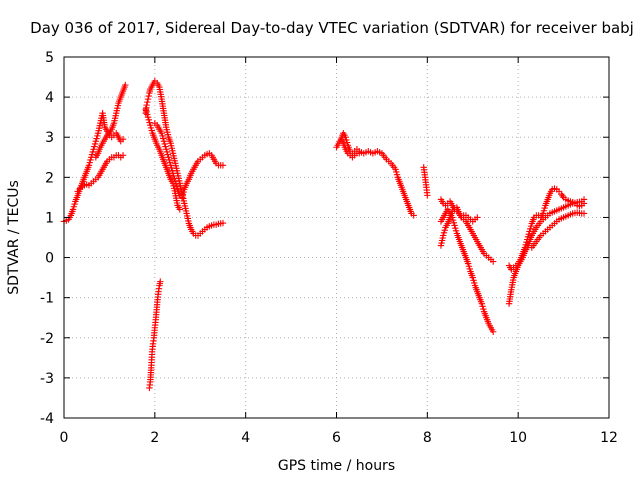 The height and width of the screenshot is (480, 640). I want to click on y-tick-label: 4, so click(49, 98).